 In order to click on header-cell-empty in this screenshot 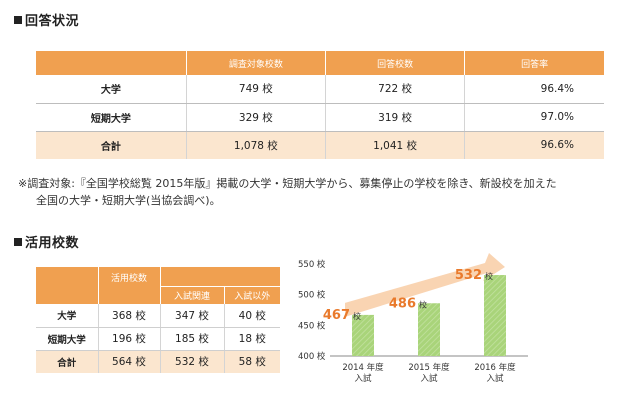, I will do `click(67, 285)`.